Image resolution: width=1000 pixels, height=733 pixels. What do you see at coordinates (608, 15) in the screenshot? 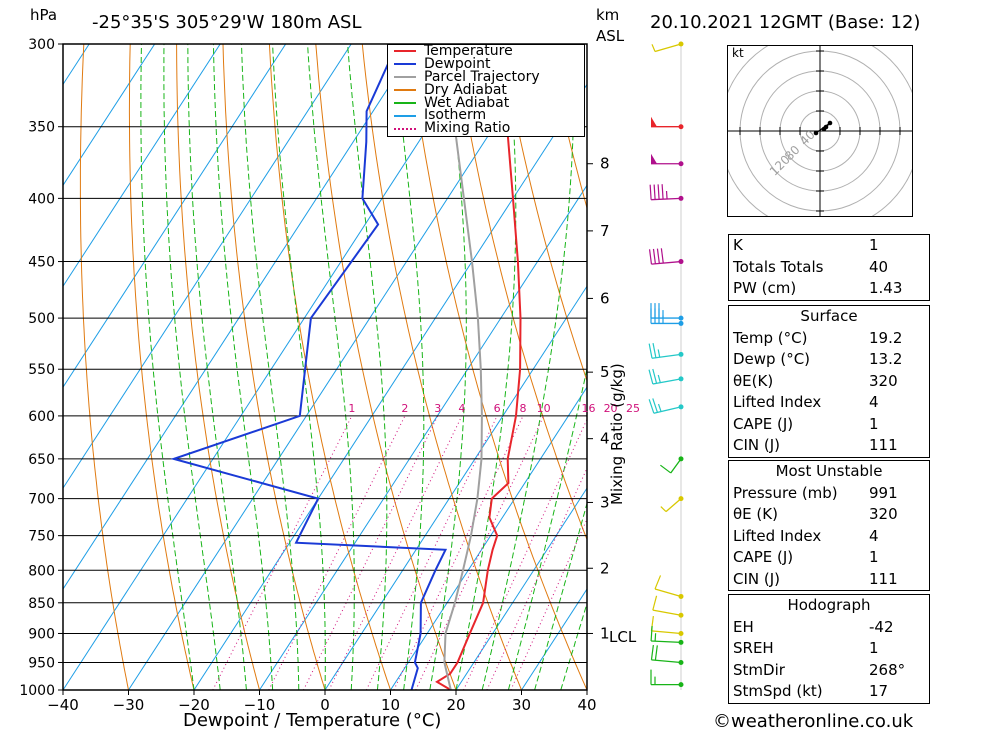
I see `height-unit-km: km` at bounding box center [608, 15].